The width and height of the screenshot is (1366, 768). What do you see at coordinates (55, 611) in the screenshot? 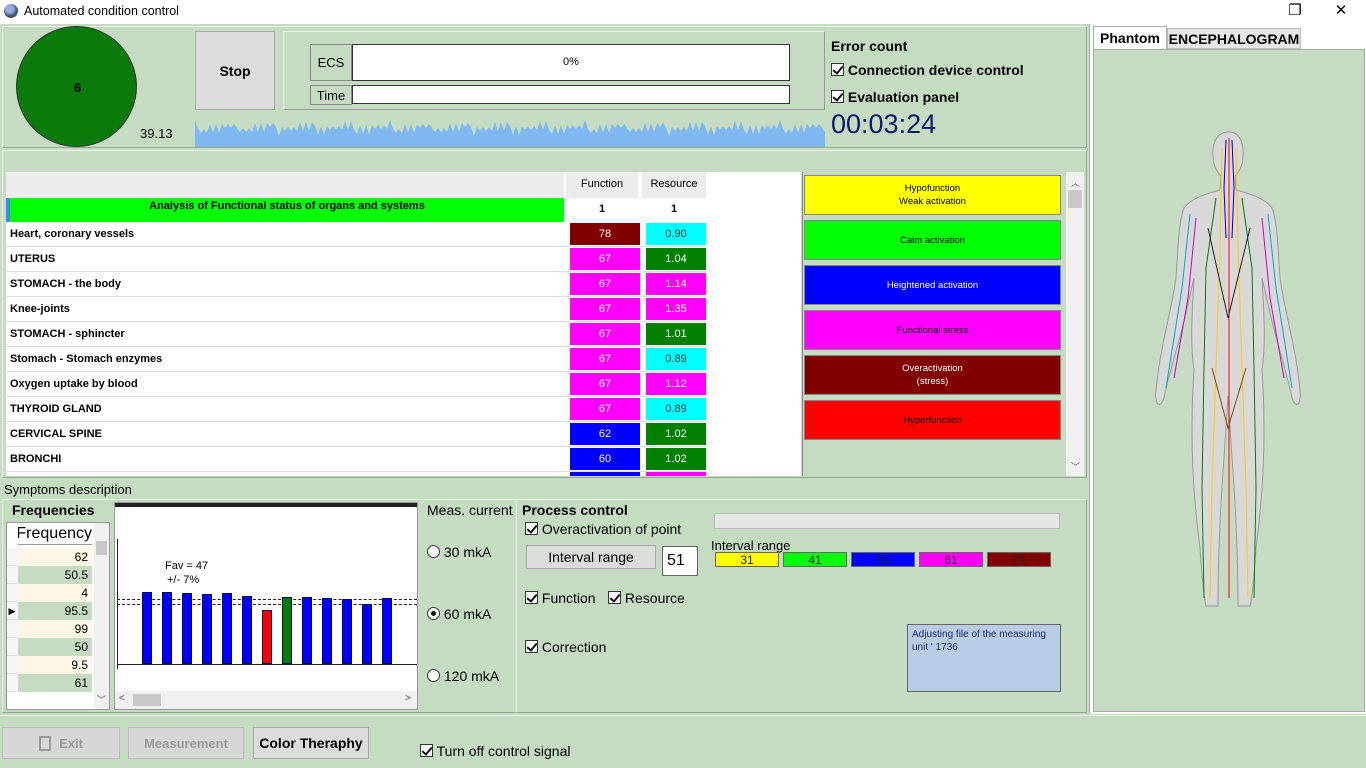
I see `frequency-value: 95.5` at bounding box center [55, 611].